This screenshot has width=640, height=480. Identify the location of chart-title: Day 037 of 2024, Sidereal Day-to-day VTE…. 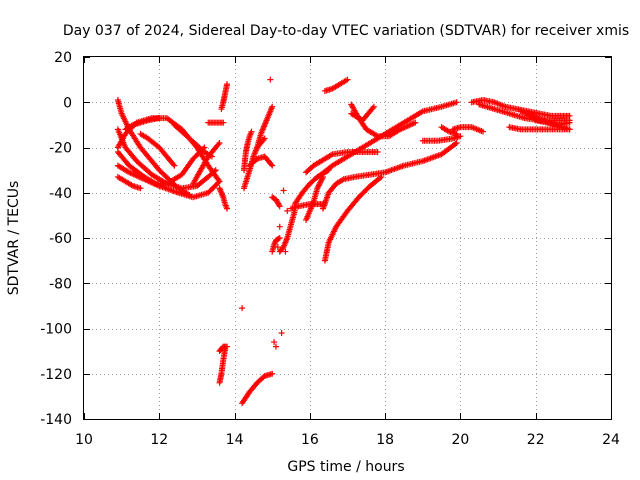
(346, 31).